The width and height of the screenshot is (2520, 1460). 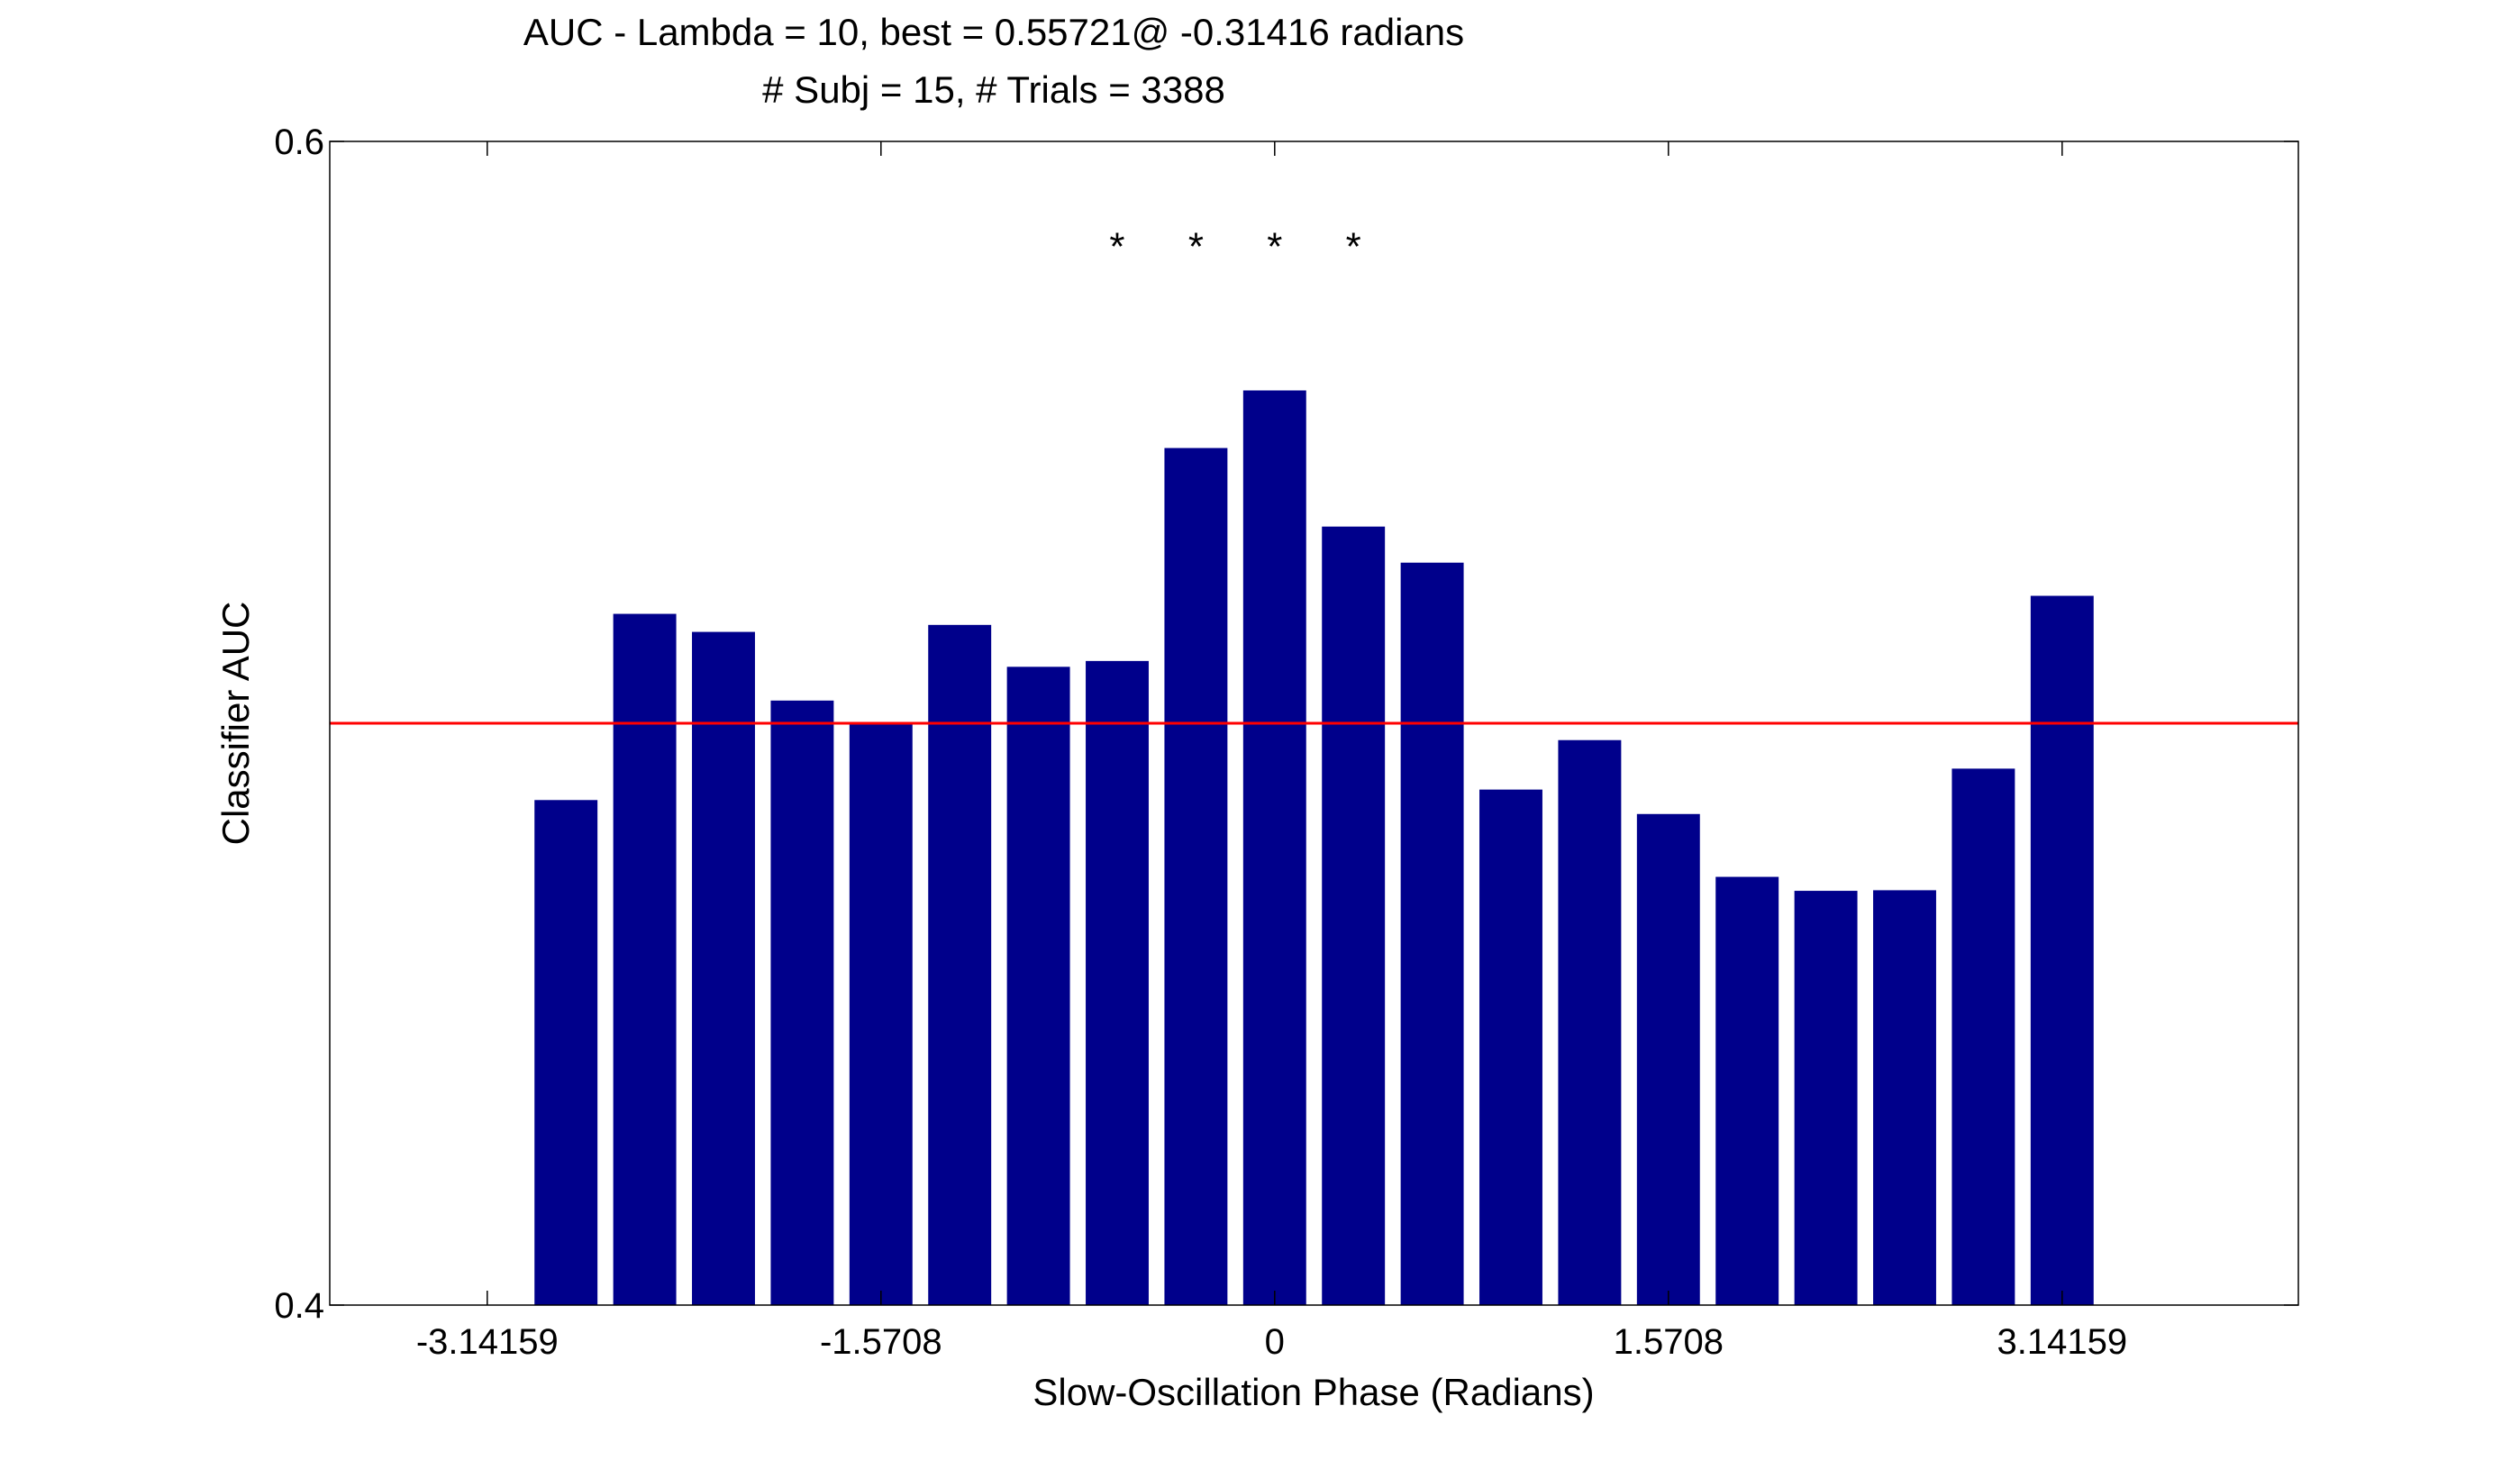 What do you see at coordinates (299, 1306) in the screenshot?
I see `y-tick-label: 0.4` at bounding box center [299, 1306].